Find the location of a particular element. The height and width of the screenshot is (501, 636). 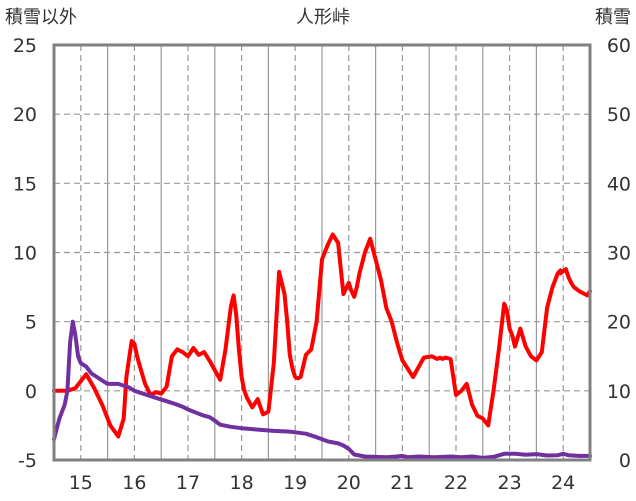

y-left-tick-labels: 25 20 15 10 5 0 -5 is located at coordinates (25, 253).